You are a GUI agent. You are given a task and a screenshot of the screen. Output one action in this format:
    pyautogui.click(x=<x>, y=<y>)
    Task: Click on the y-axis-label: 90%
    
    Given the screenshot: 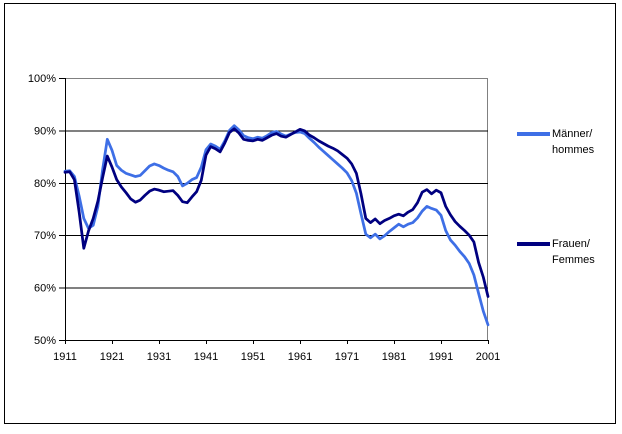 What is the action you would take?
    pyautogui.click(x=45, y=131)
    